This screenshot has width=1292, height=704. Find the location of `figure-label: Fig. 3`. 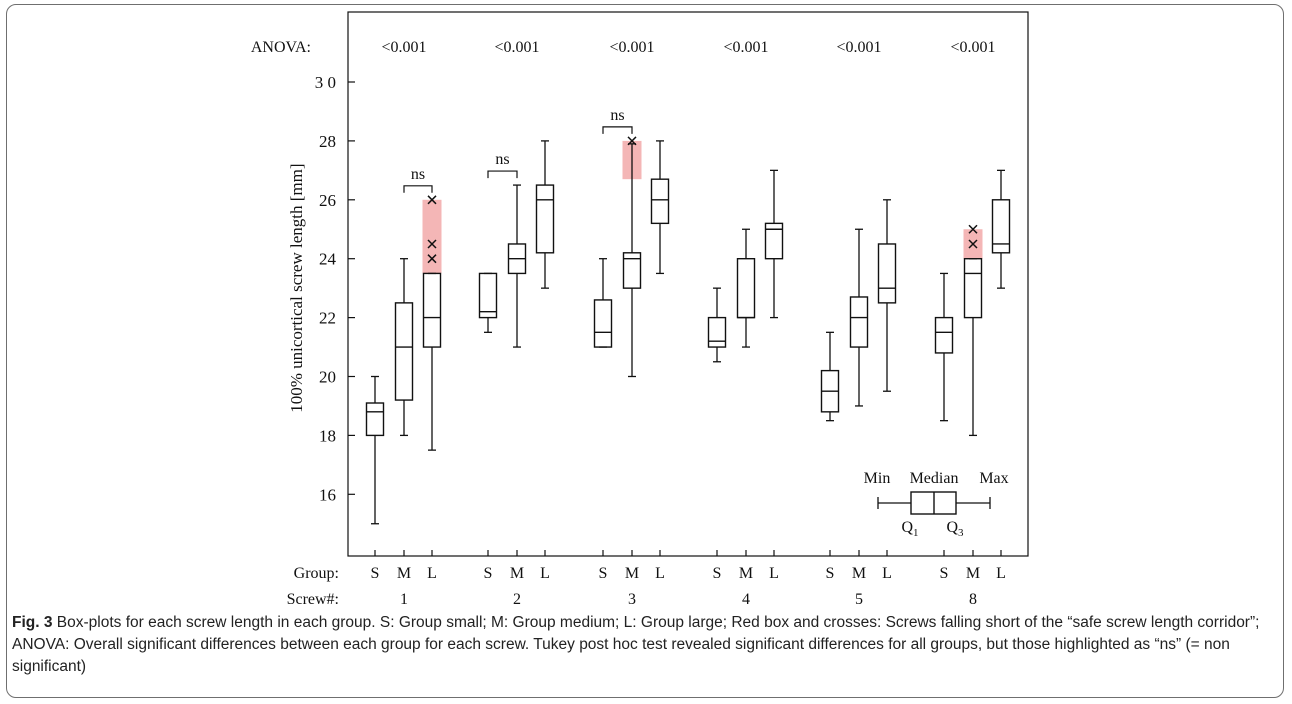

figure-label: Fig. 3 is located at coordinates (32, 622).